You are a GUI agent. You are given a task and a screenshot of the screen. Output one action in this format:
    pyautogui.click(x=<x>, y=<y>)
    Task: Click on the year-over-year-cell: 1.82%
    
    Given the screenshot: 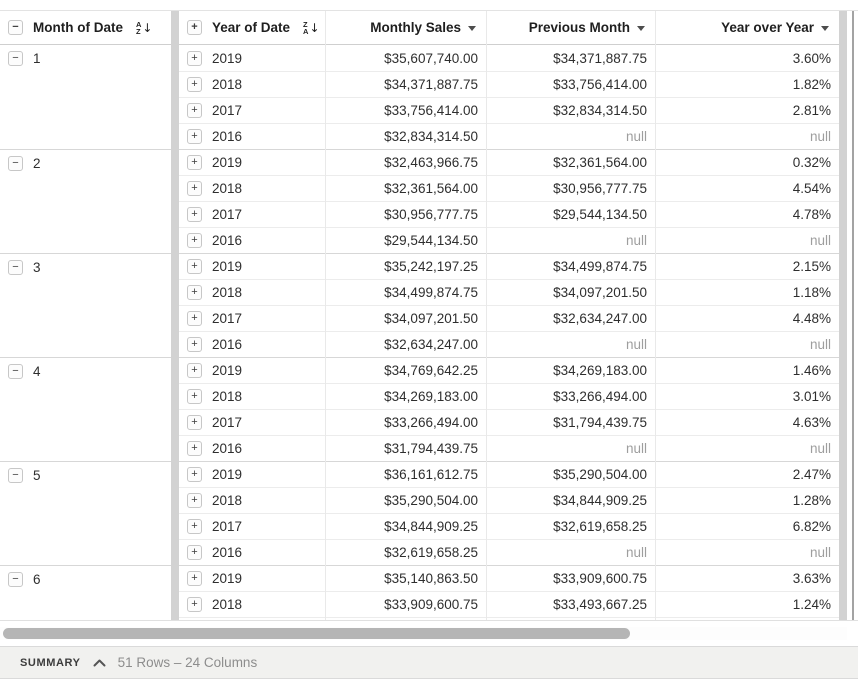 What is the action you would take?
    pyautogui.click(x=747, y=84)
    